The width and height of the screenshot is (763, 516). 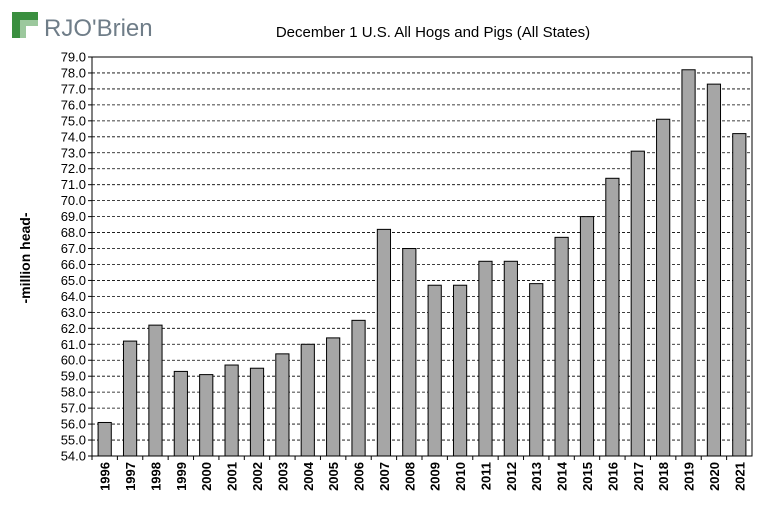 I want to click on y-tick-label: 64.0, so click(x=73, y=296).